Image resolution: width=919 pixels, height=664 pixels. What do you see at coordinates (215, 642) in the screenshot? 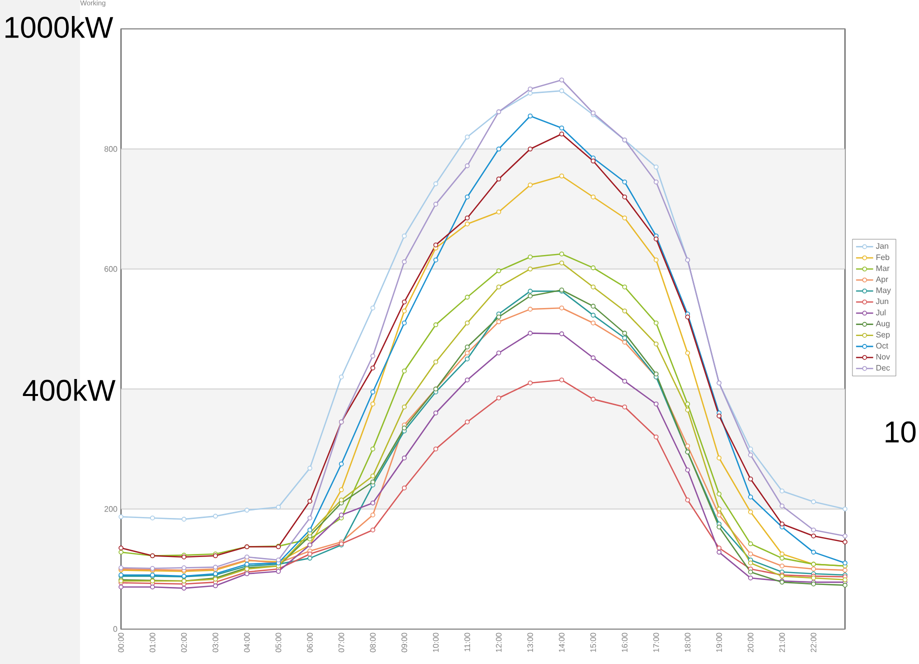
I see `x-tick-label: 03:00` at bounding box center [215, 642].